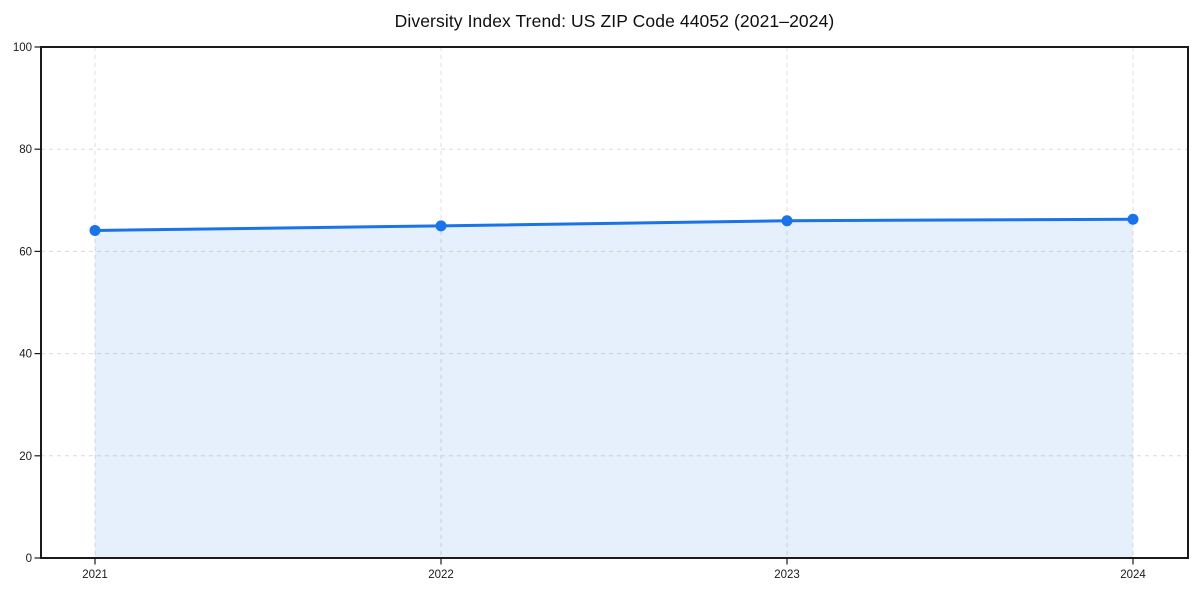 The width and height of the screenshot is (1200, 600). What do you see at coordinates (25, 252) in the screenshot?
I see `y-tick-label: 60` at bounding box center [25, 252].